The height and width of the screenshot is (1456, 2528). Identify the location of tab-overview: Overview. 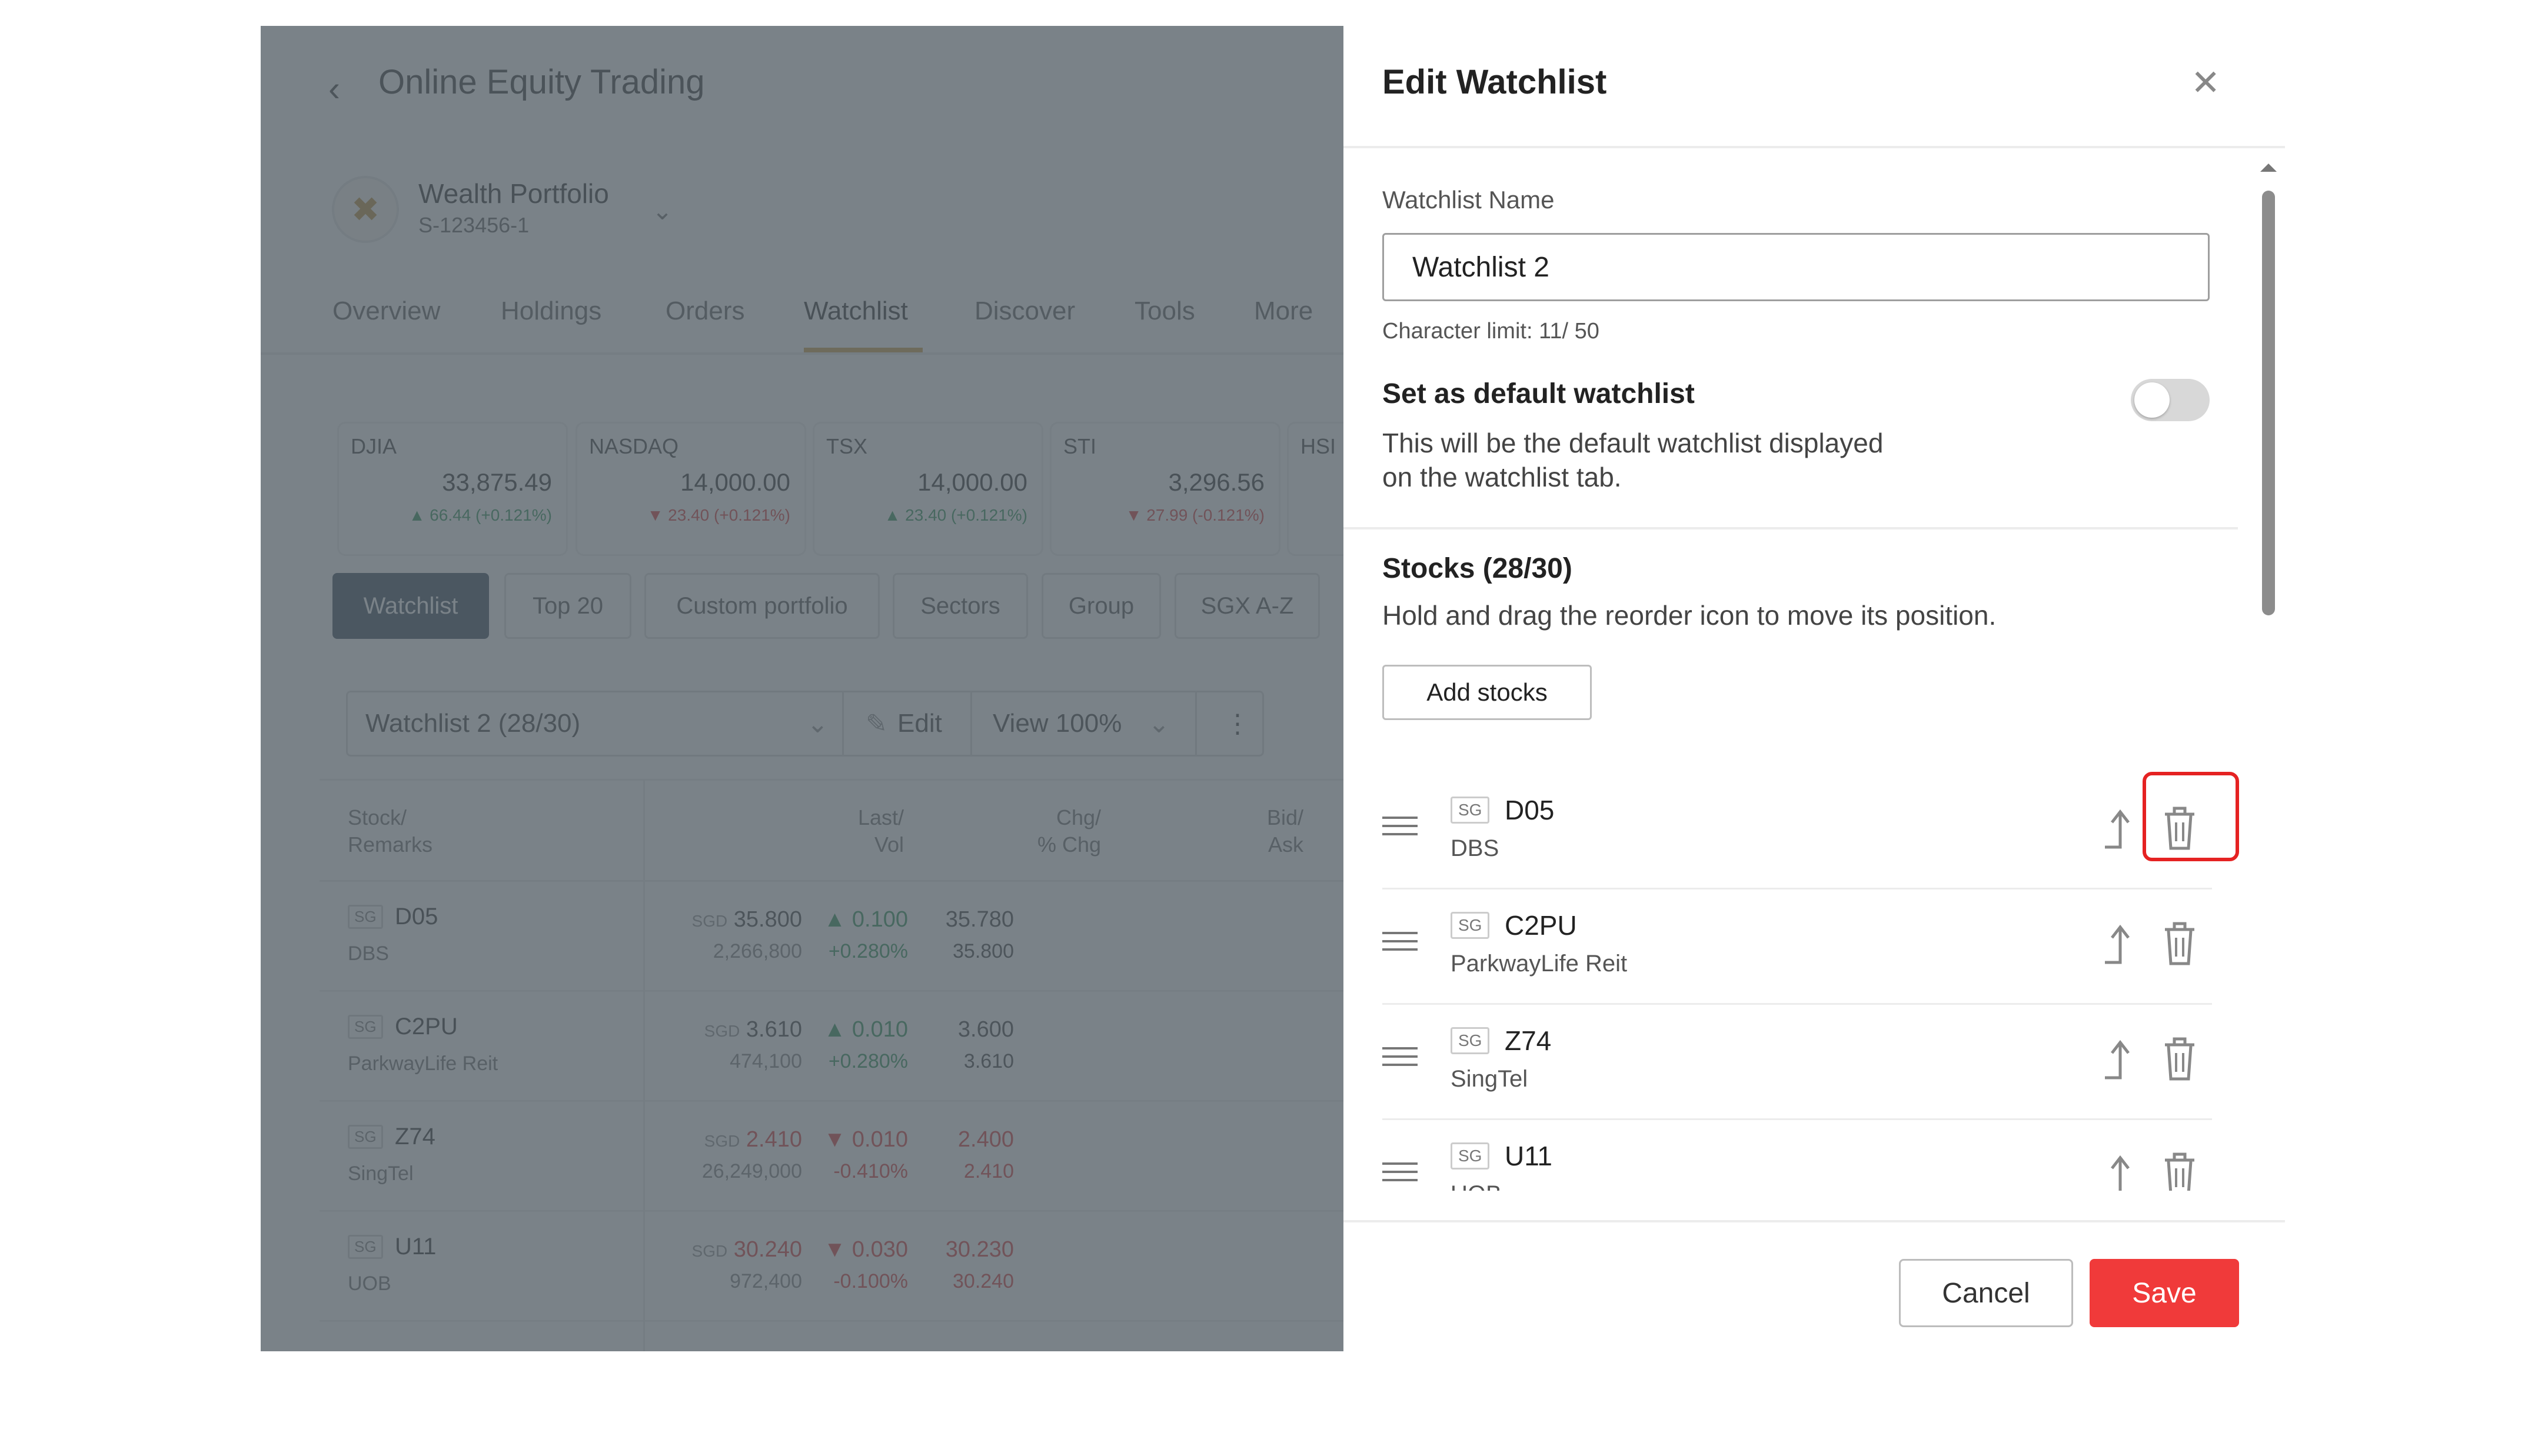
(387, 310).